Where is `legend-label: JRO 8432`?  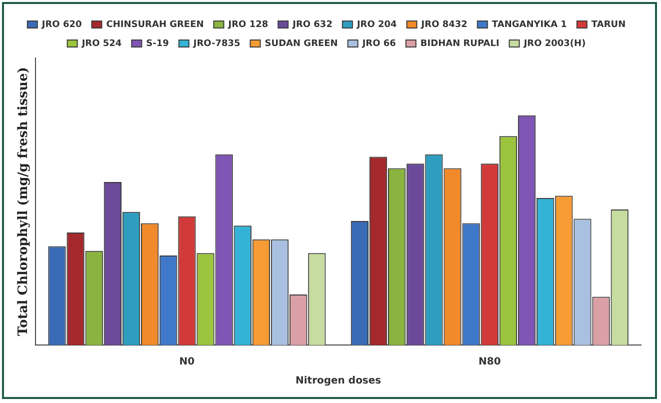
legend-label: JRO 8432 is located at coordinates (444, 25).